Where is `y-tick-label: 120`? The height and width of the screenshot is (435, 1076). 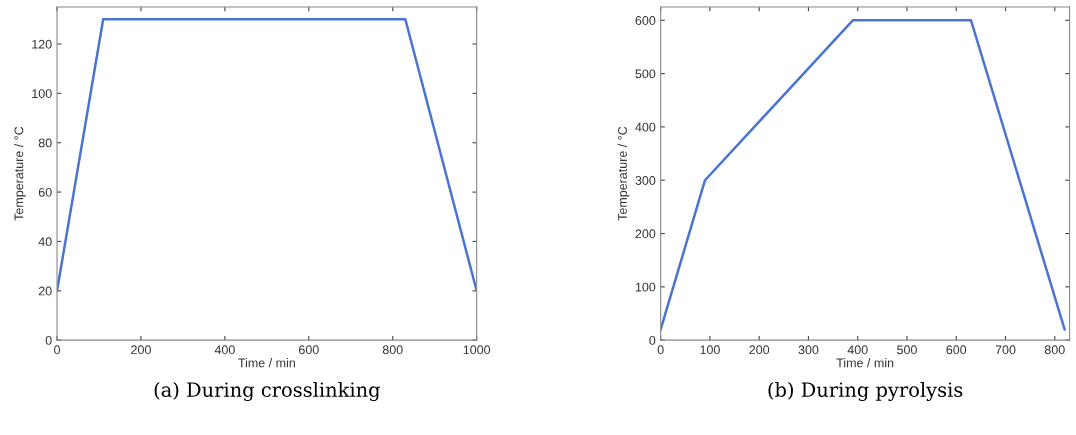 y-tick-label: 120 is located at coordinates (42, 44).